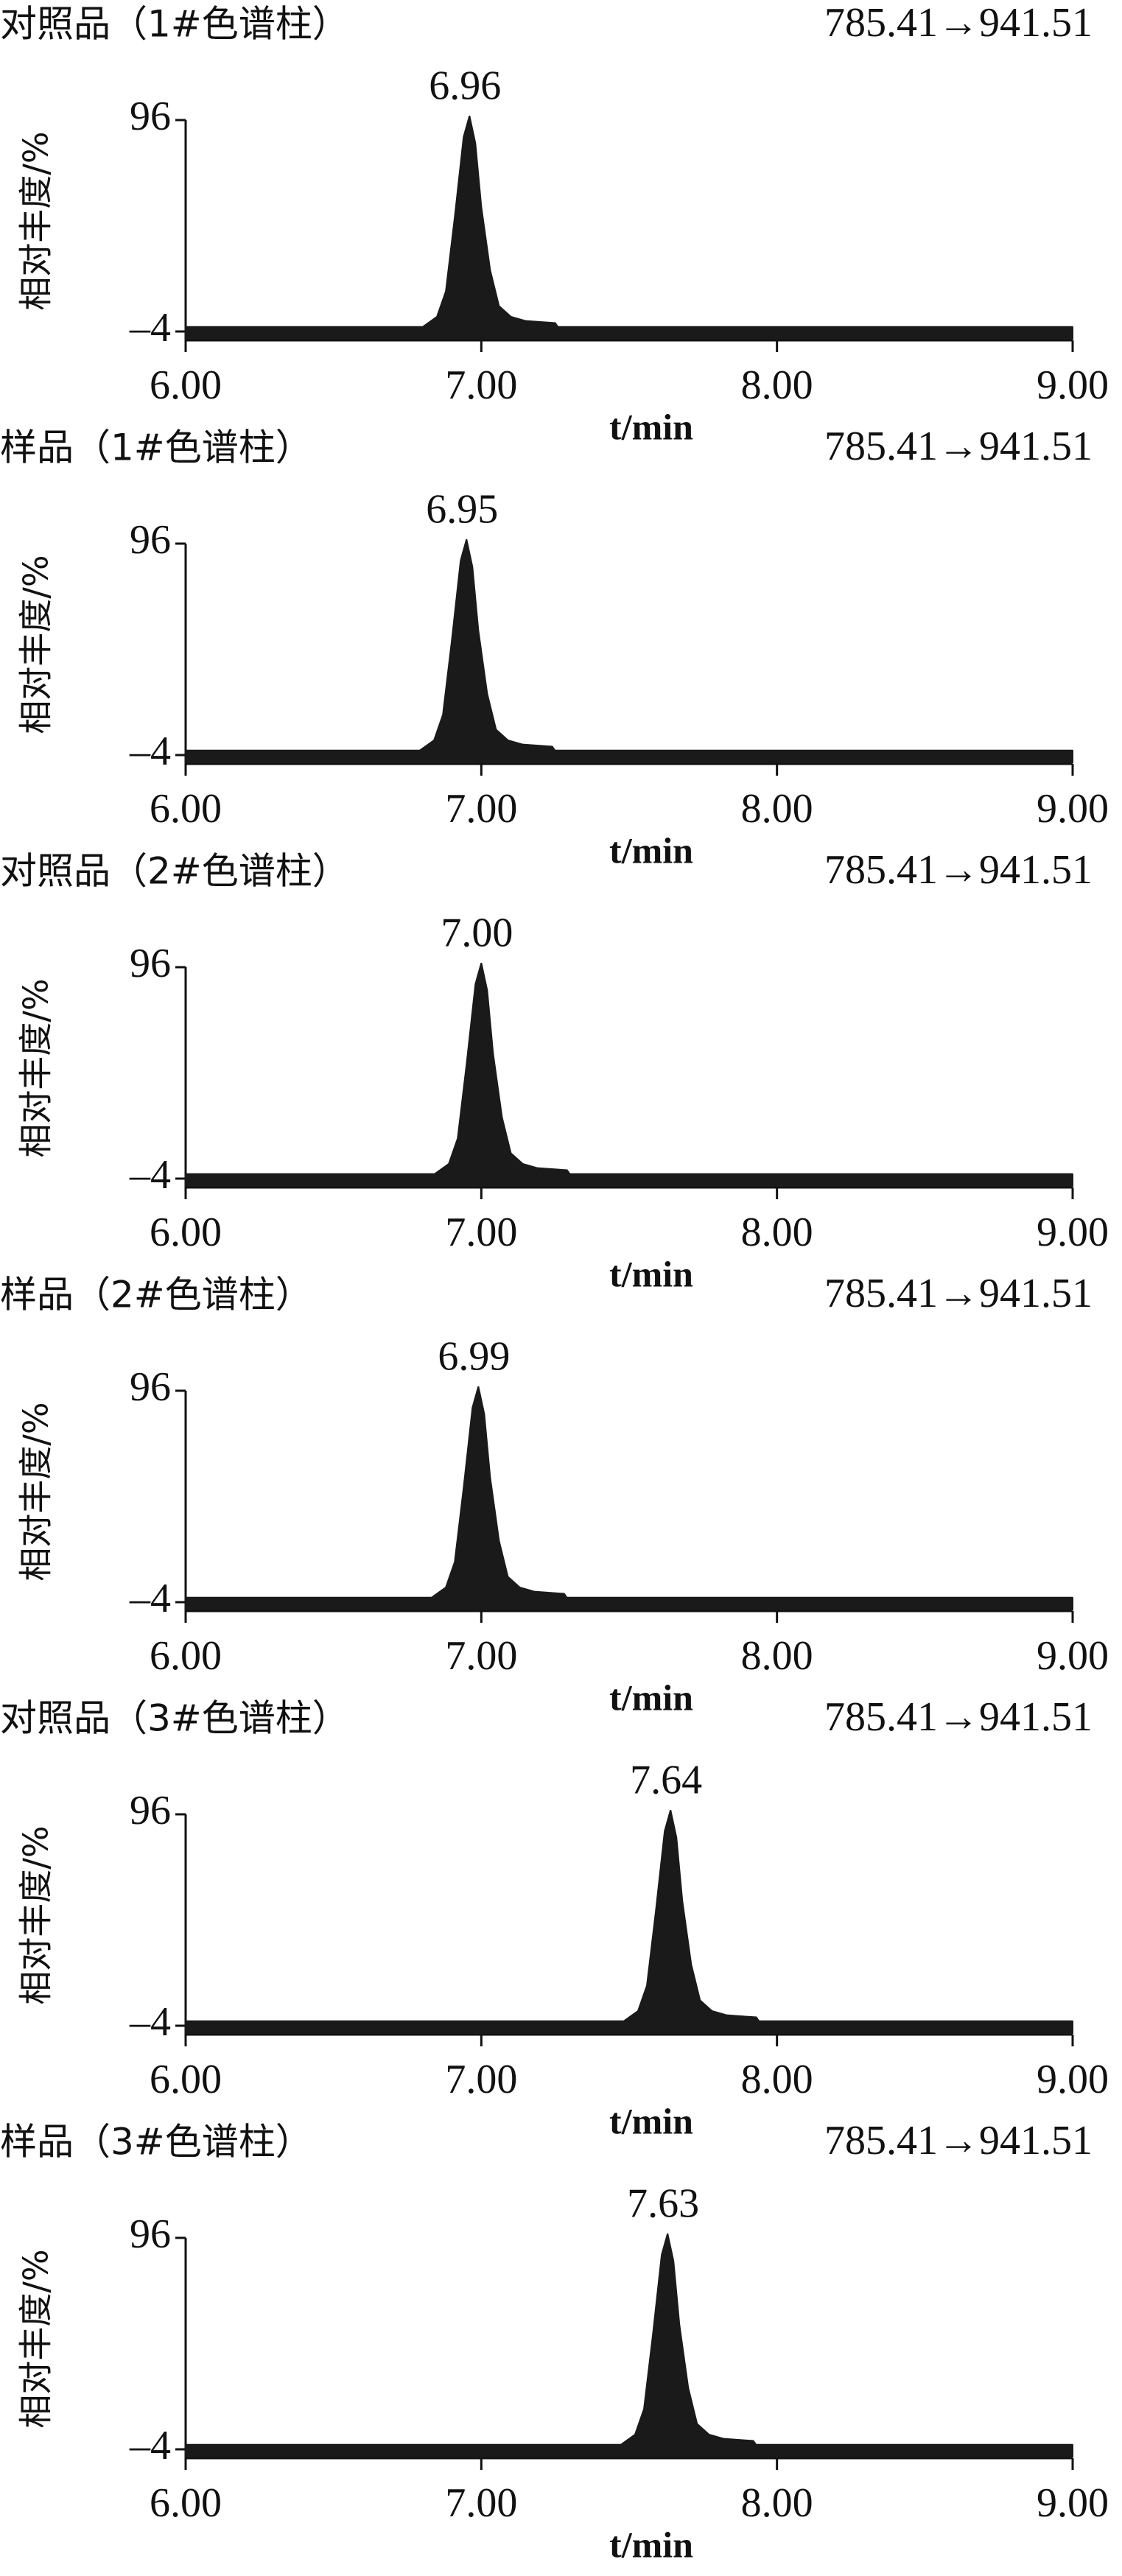 The width and height of the screenshot is (1122, 2576). Describe the element at coordinates (666, 1780) in the screenshot. I see `peak-label: 7.64` at that location.